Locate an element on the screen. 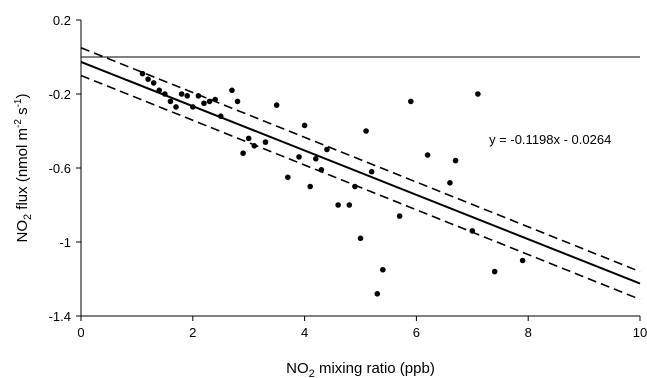 The height and width of the screenshot is (378, 647). y-title-pre: NO is located at coordinates (22, 231).